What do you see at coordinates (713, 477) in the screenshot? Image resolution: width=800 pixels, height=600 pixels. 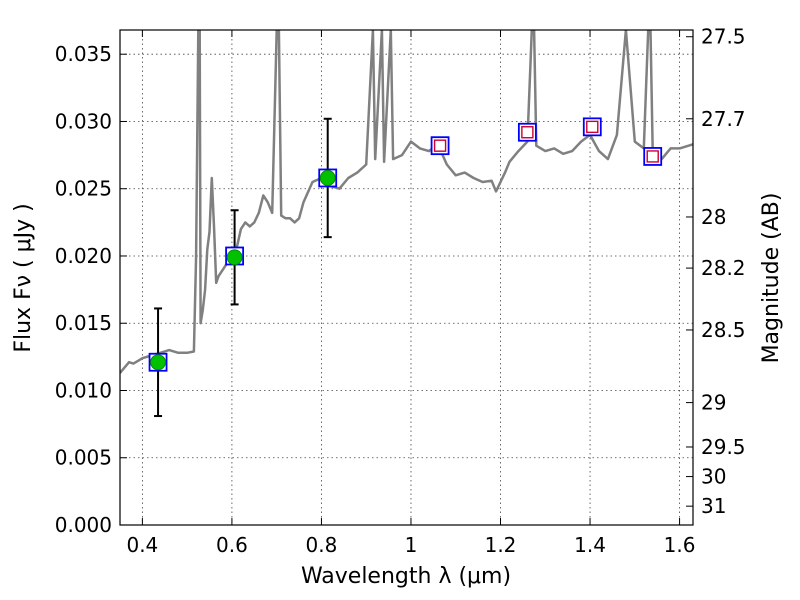 I see `right-tick-label: 30` at bounding box center [713, 477].